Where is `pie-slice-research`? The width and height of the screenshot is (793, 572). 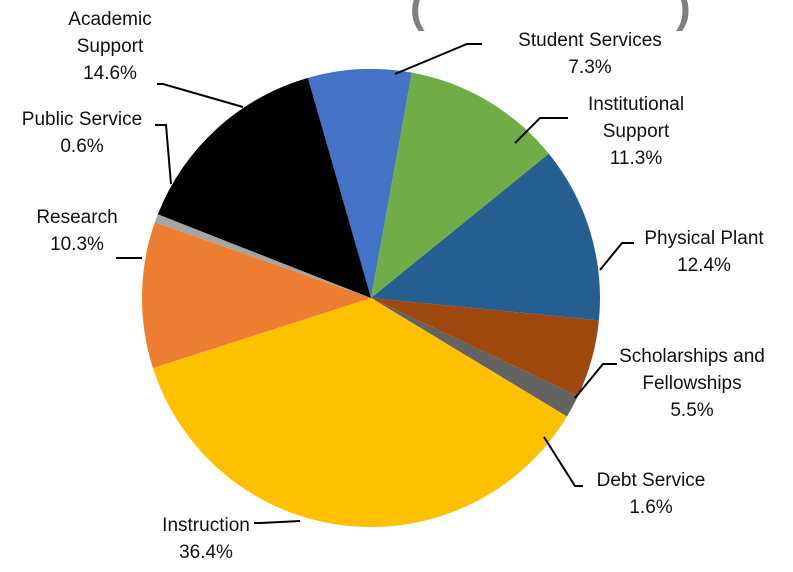 pie-slice-research is located at coordinates (256, 295).